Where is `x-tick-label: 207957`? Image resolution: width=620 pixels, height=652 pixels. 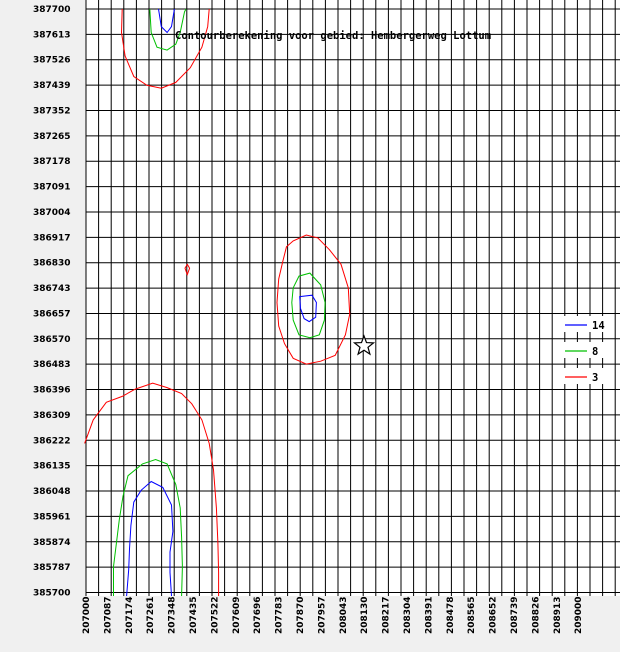 x-tick-label: 207957 is located at coordinates (322, 615).